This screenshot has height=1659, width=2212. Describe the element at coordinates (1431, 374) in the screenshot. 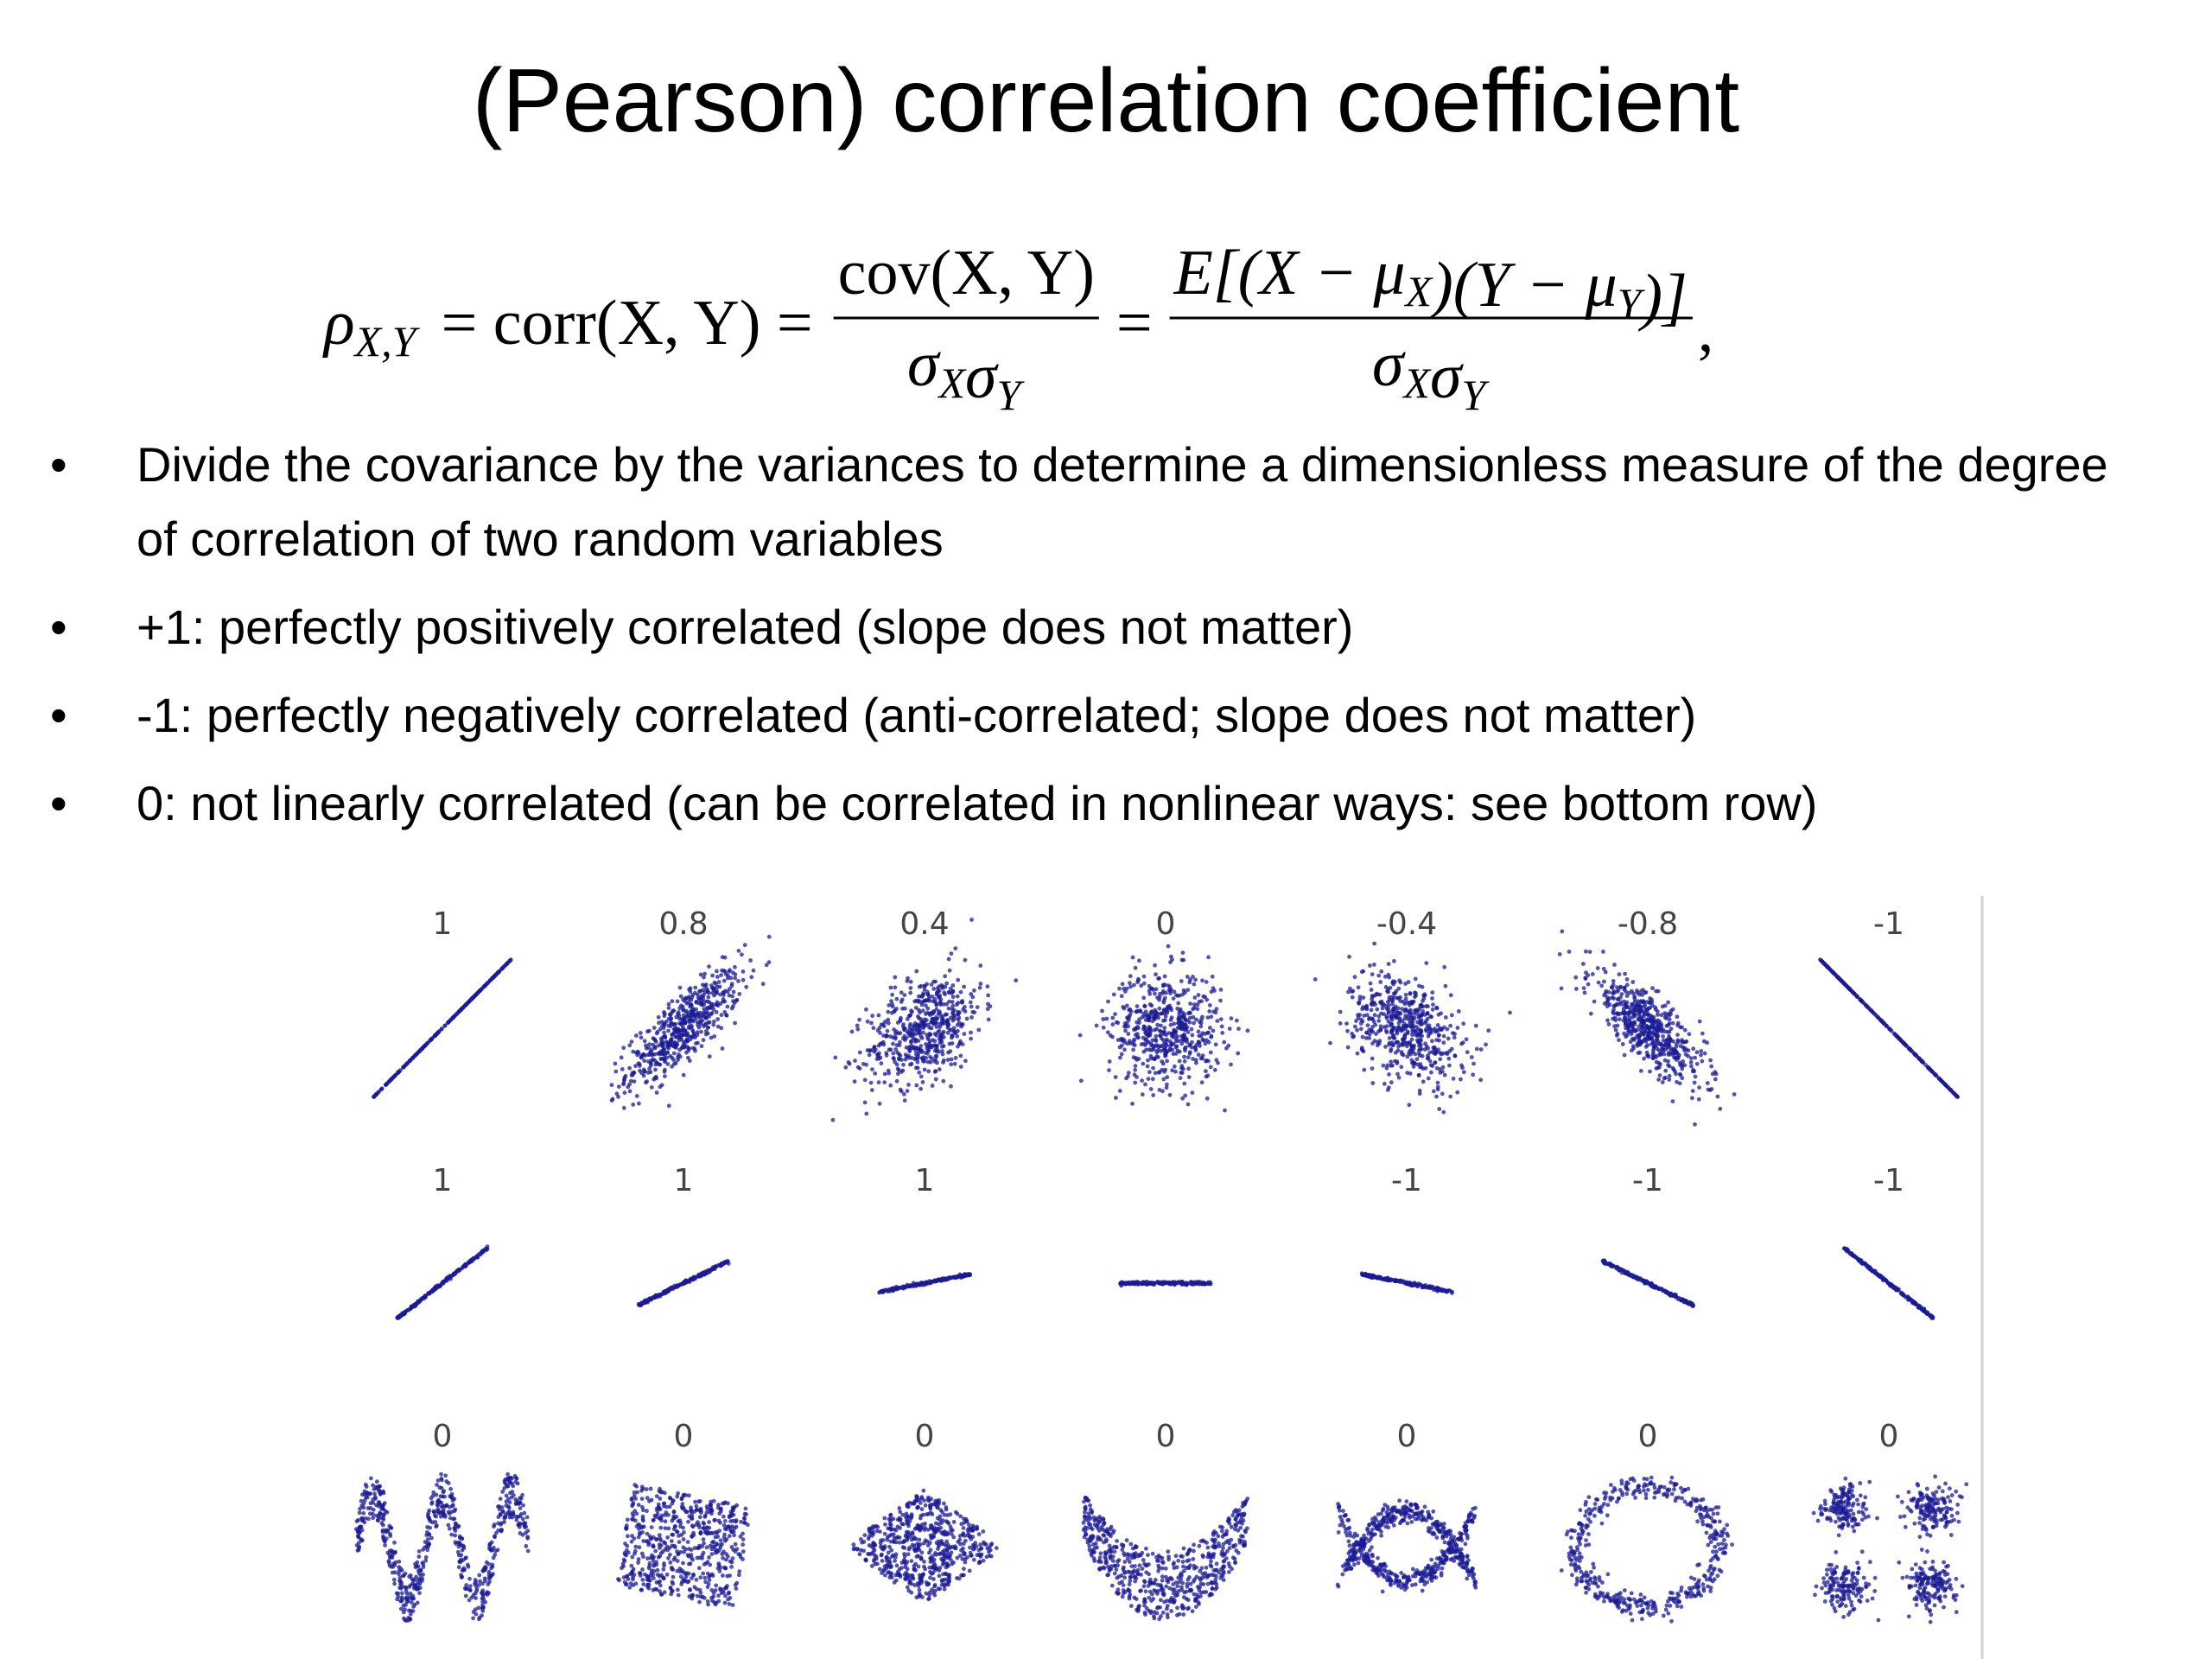

I see `formula-part: σXσY` at that location.